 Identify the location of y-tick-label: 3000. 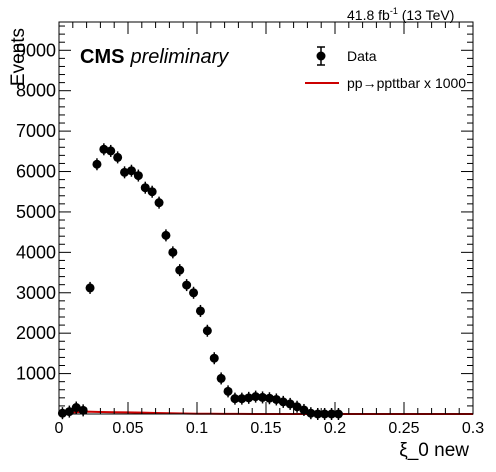
(36, 293).